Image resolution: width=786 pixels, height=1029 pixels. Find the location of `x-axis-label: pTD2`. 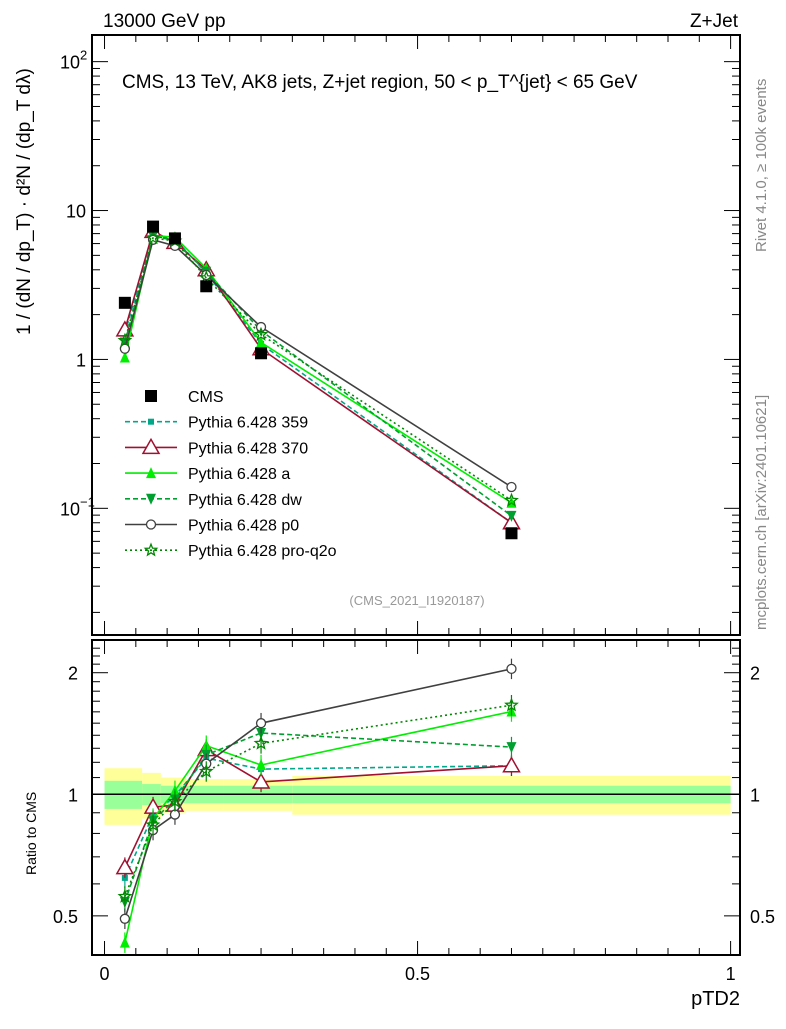

x-axis-label: pTD2 is located at coordinates (715, 999).